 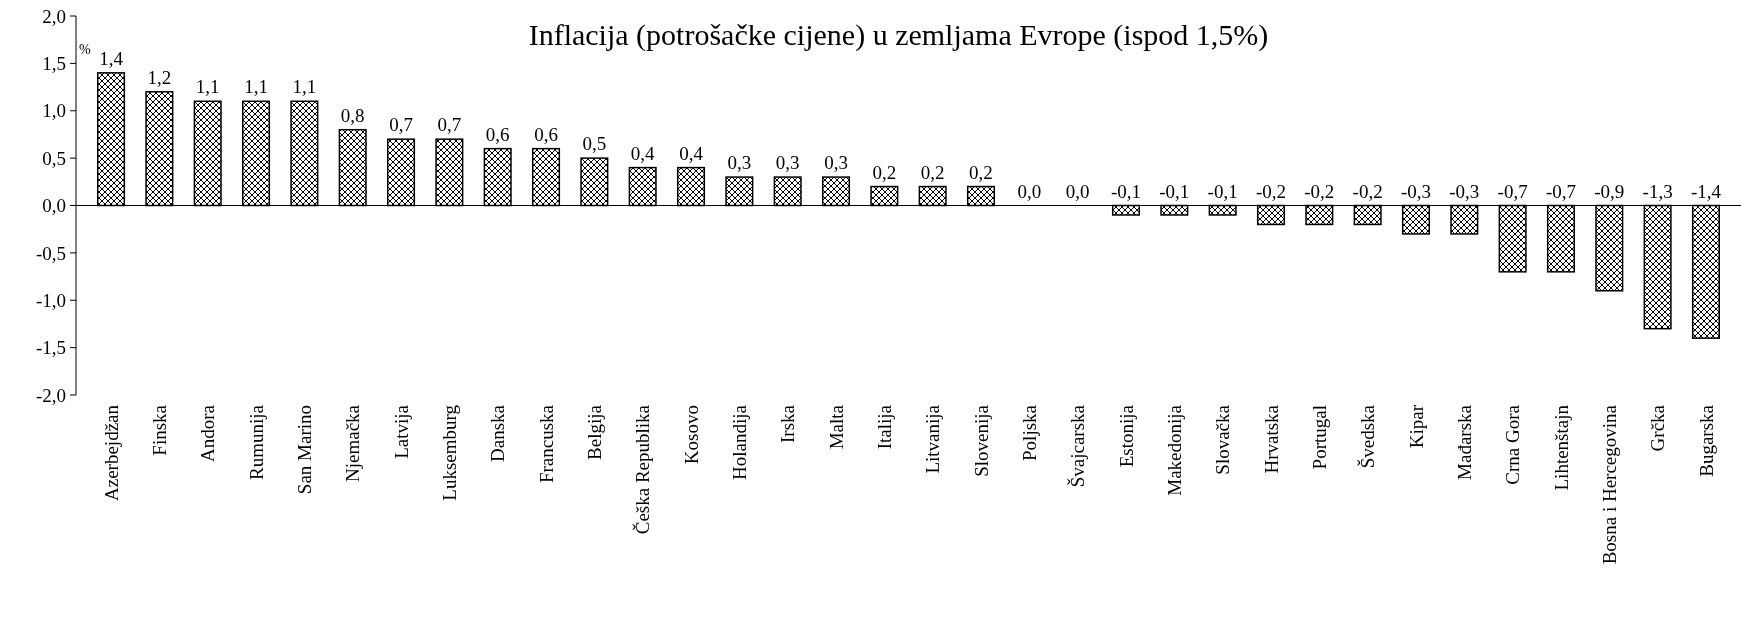 I want to click on x-tick-label: Estonija, so click(x=1126, y=436).